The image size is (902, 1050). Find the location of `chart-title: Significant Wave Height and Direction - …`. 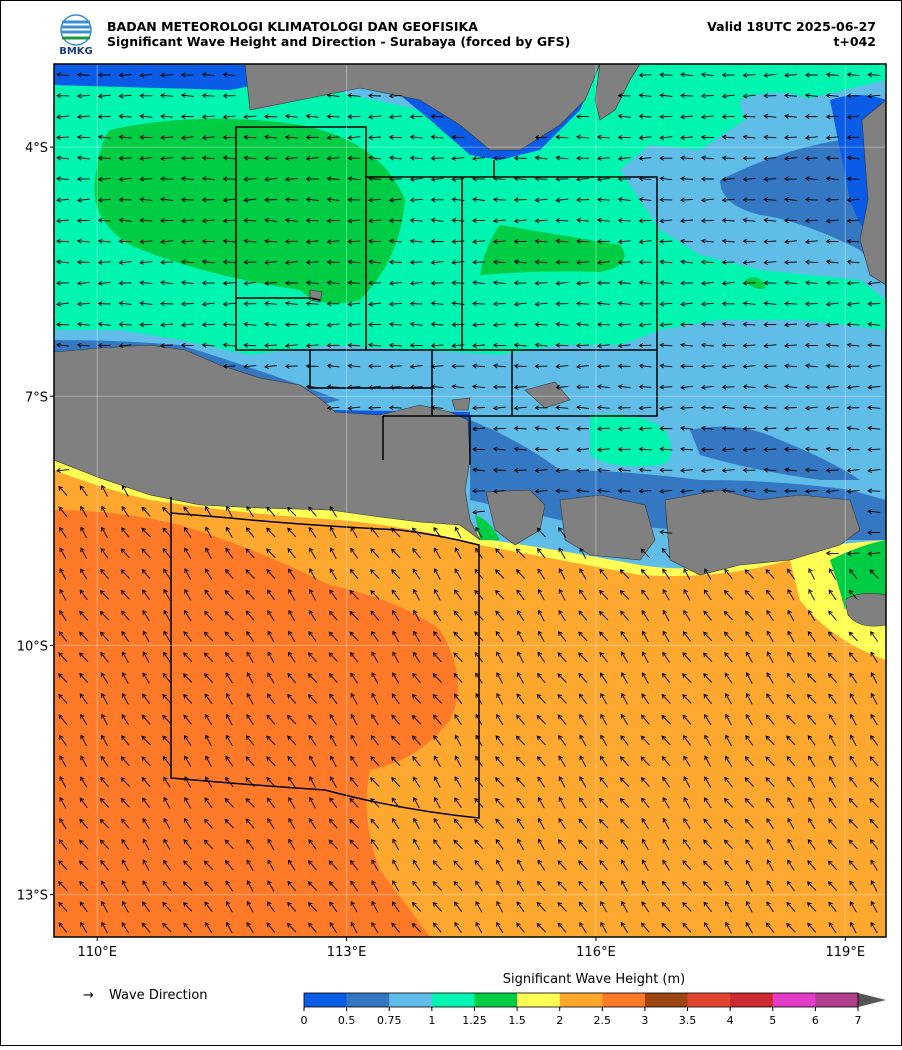

chart-title: Significant Wave Height and Direction - … is located at coordinates (338, 41).